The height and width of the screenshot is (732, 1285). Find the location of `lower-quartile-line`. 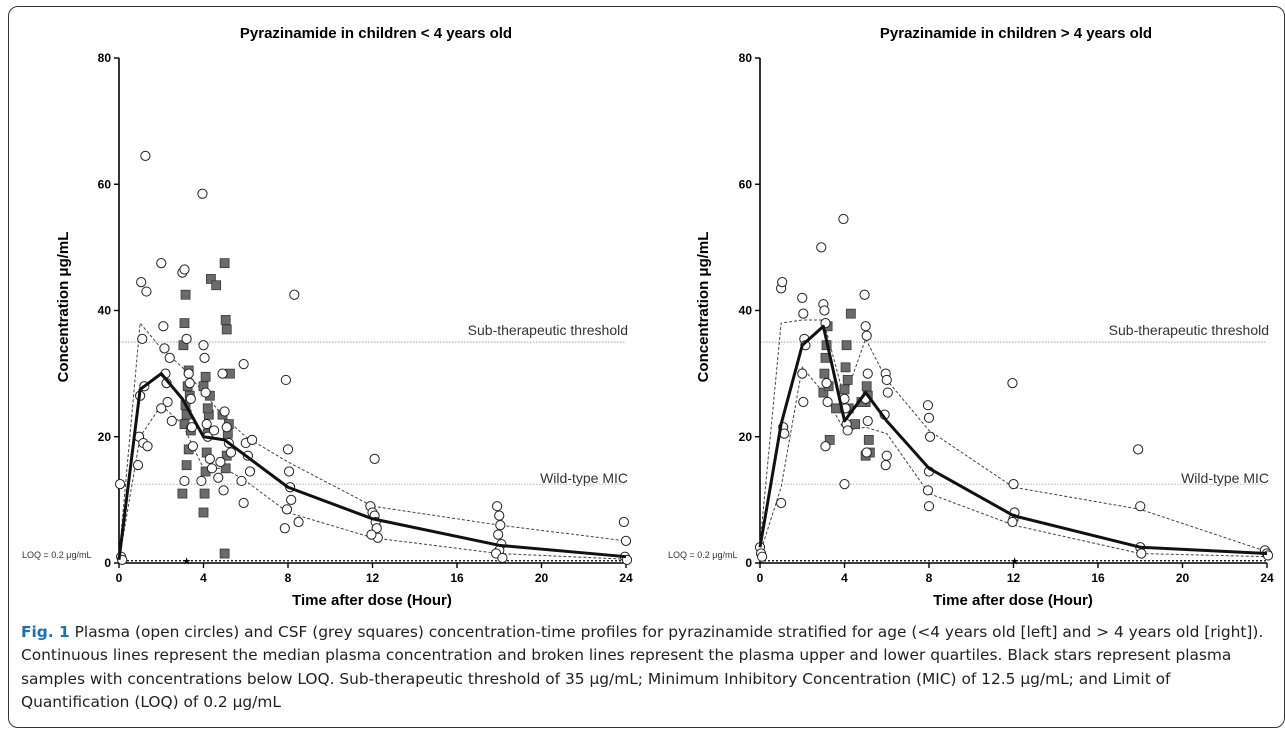

lower-quartile-line is located at coordinates (1013, 462).